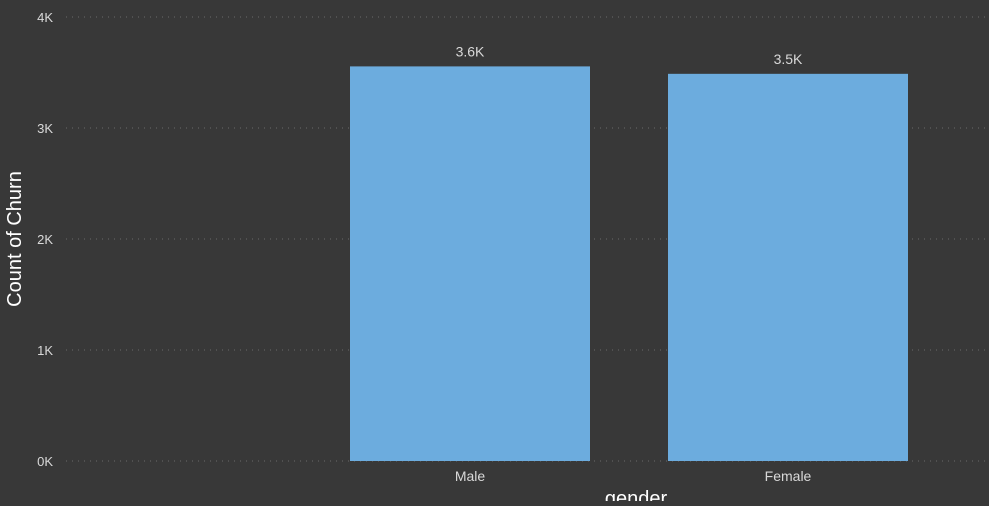 This screenshot has width=989, height=506. I want to click on y-tick-label: 2K, so click(45, 239).